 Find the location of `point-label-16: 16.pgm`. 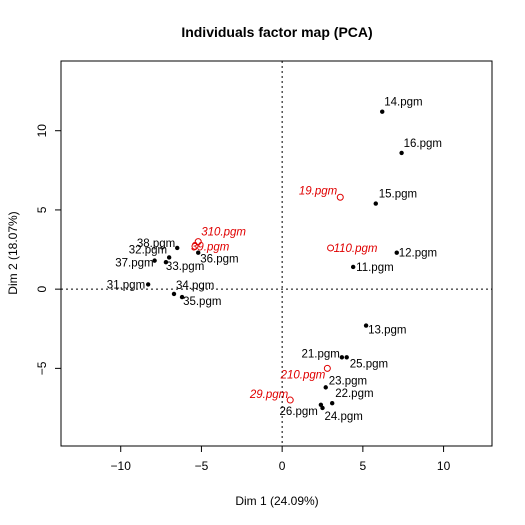

point-label-16: 16.pgm is located at coordinates (423, 144).